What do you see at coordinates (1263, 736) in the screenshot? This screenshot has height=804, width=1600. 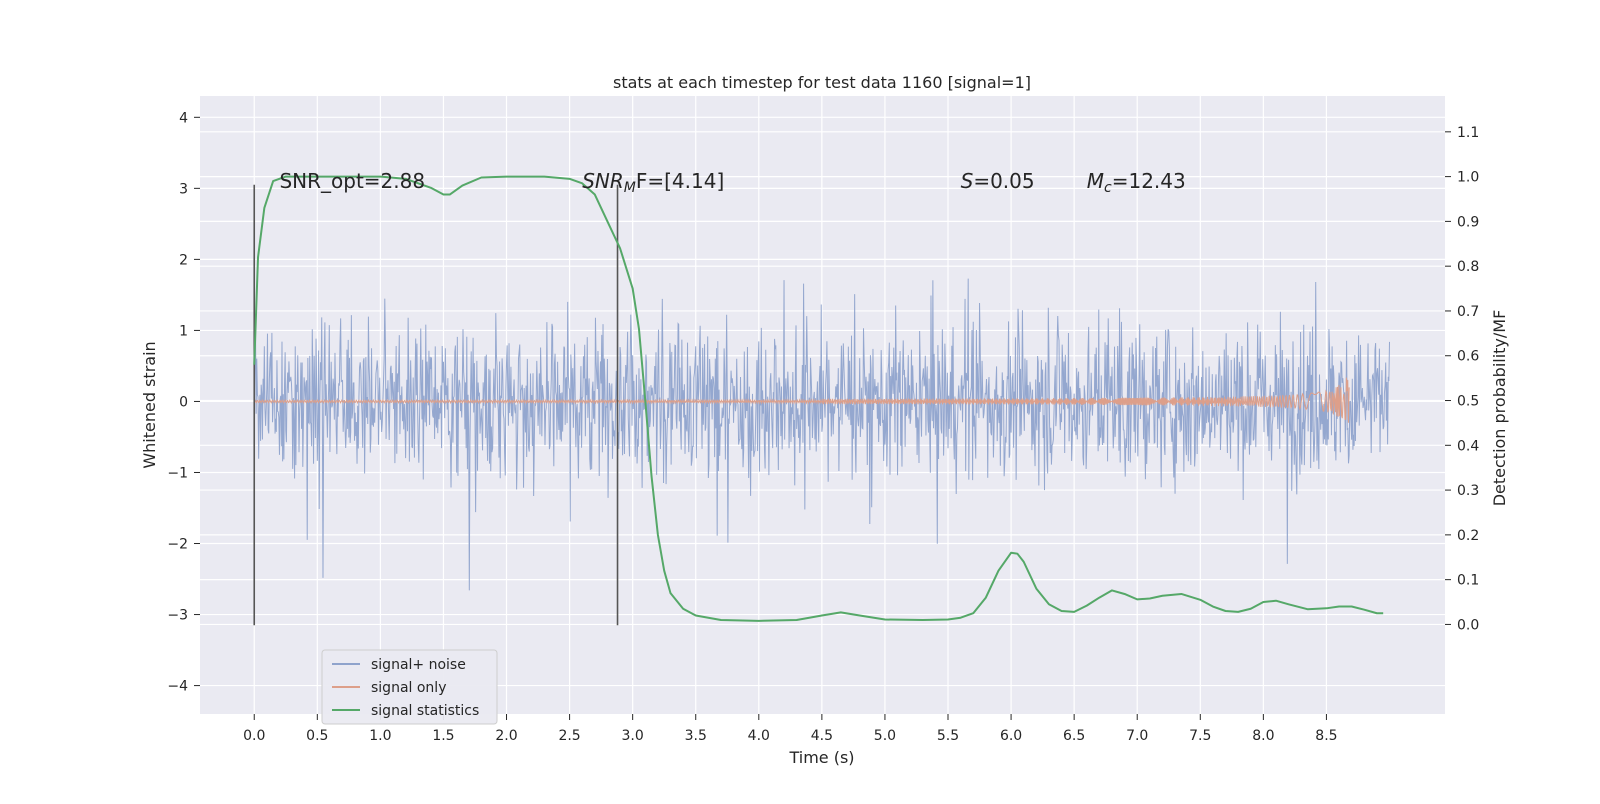 I see `x-tick-label: 8.0` at bounding box center [1263, 736].